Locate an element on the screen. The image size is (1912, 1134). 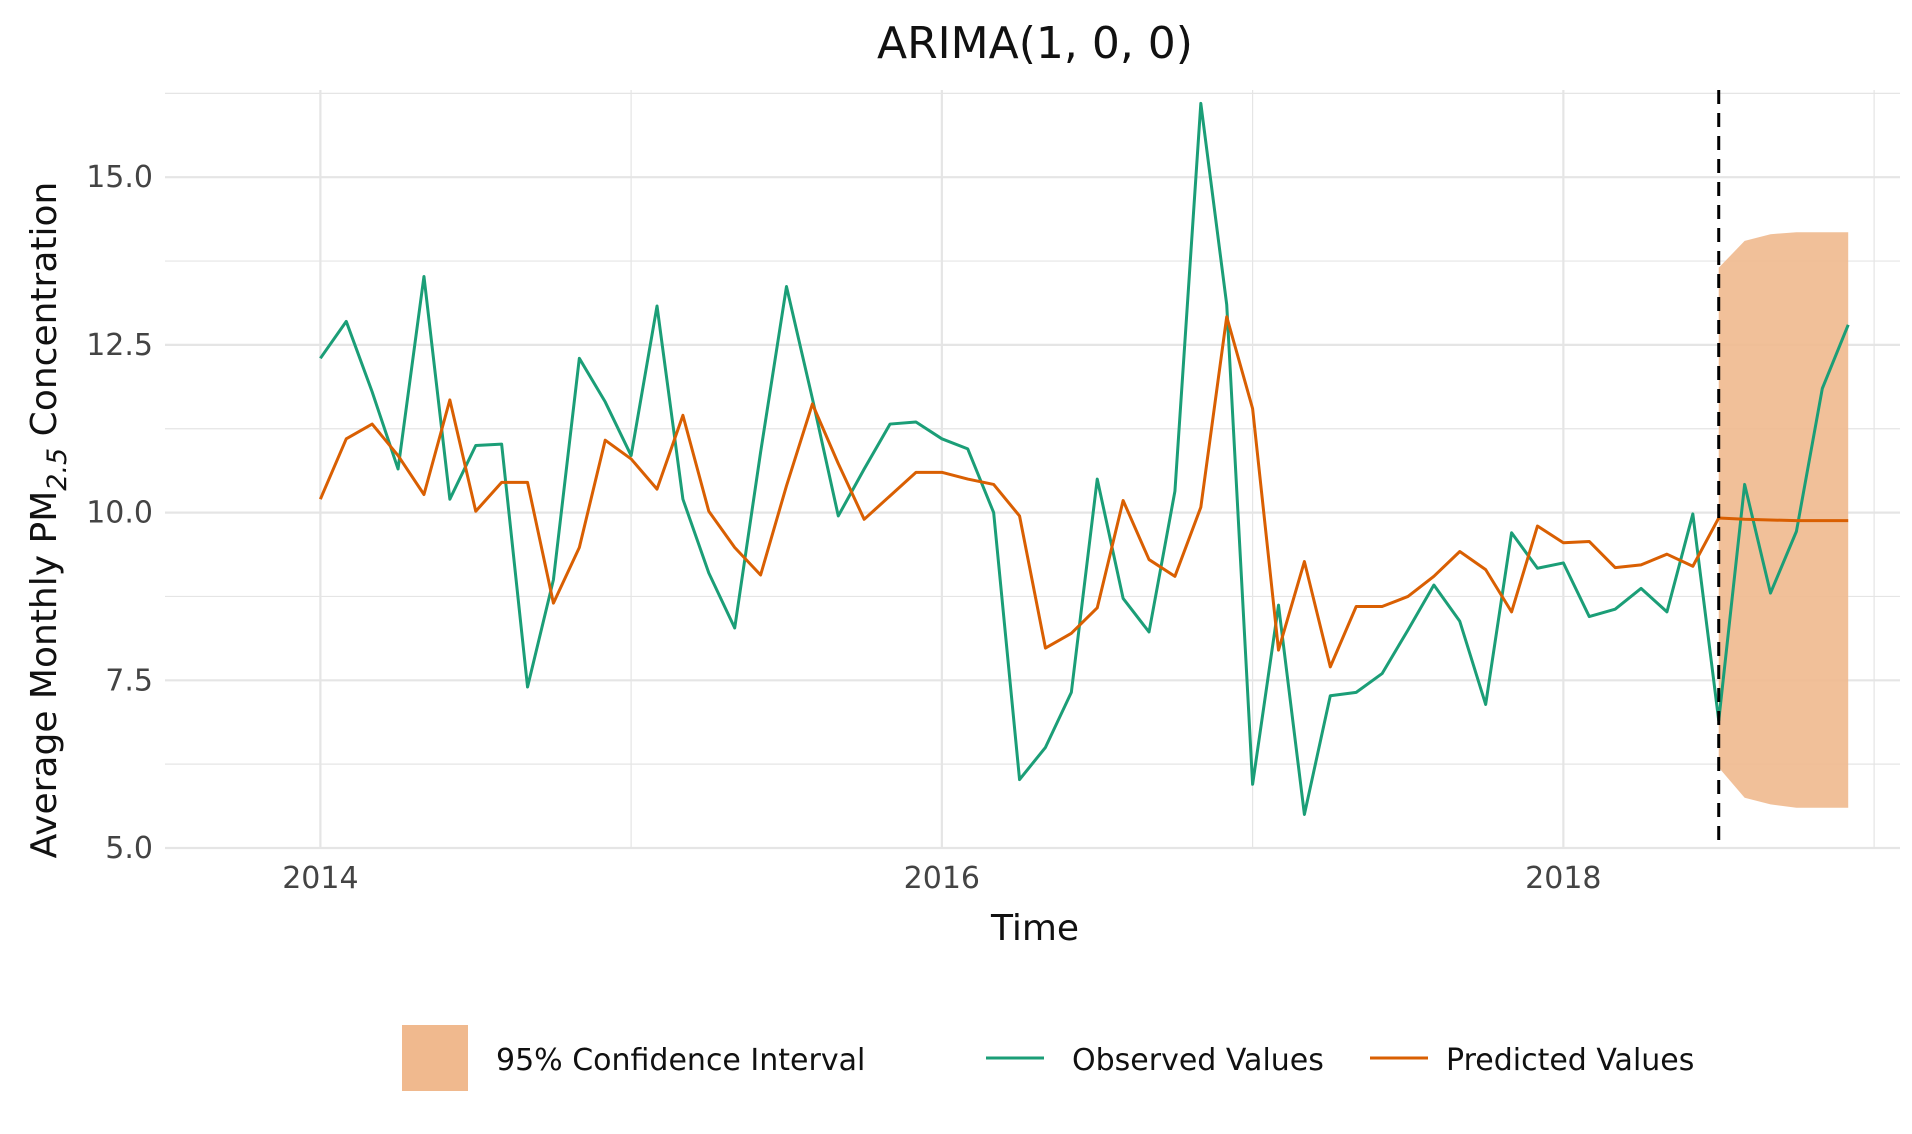
y-tick-label: 10.0 is located at coordinates (119, 513).